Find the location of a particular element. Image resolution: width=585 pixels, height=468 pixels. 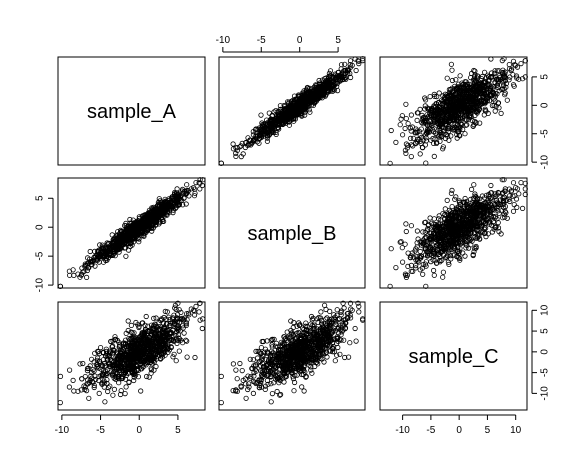

panel-sample_B-sample_C is located at coordinates (453, 233).